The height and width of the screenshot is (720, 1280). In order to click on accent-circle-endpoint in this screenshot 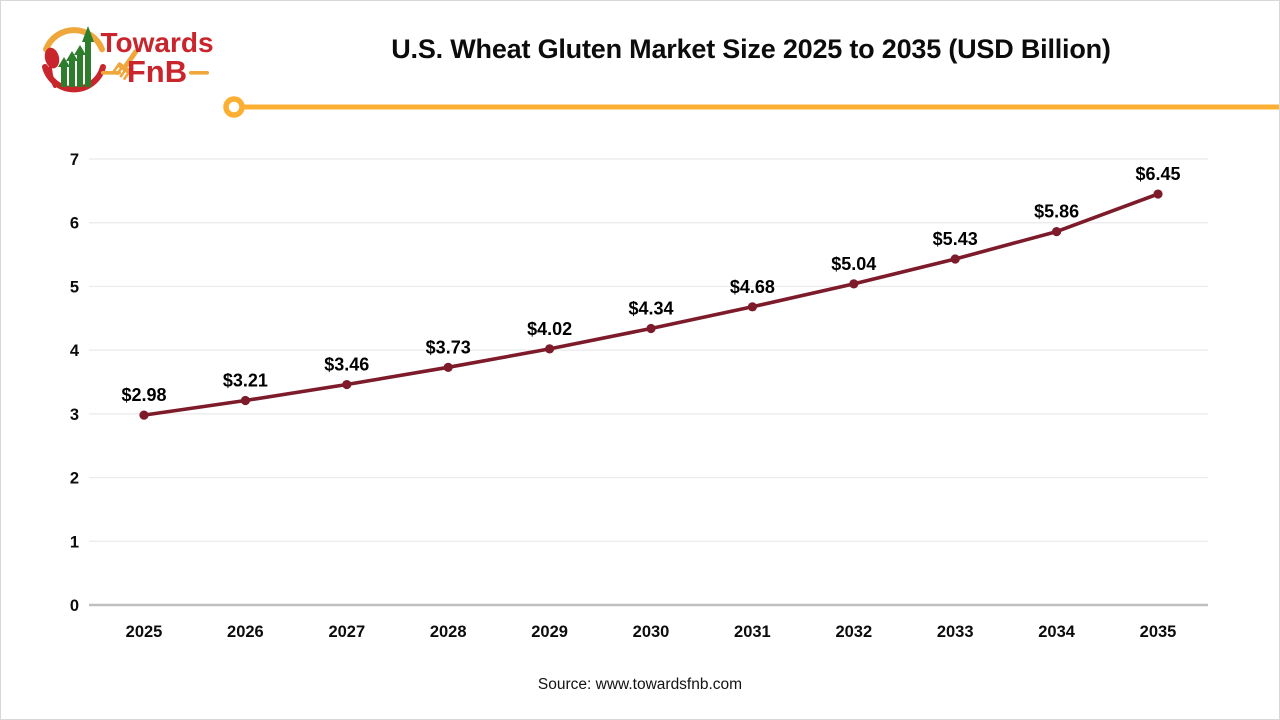, I will do `click(234, 107)`.